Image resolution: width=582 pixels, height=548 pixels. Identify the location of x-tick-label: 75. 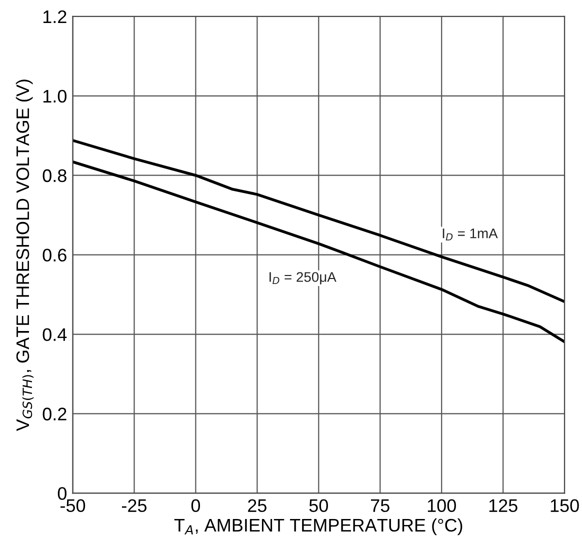
(380, 505).